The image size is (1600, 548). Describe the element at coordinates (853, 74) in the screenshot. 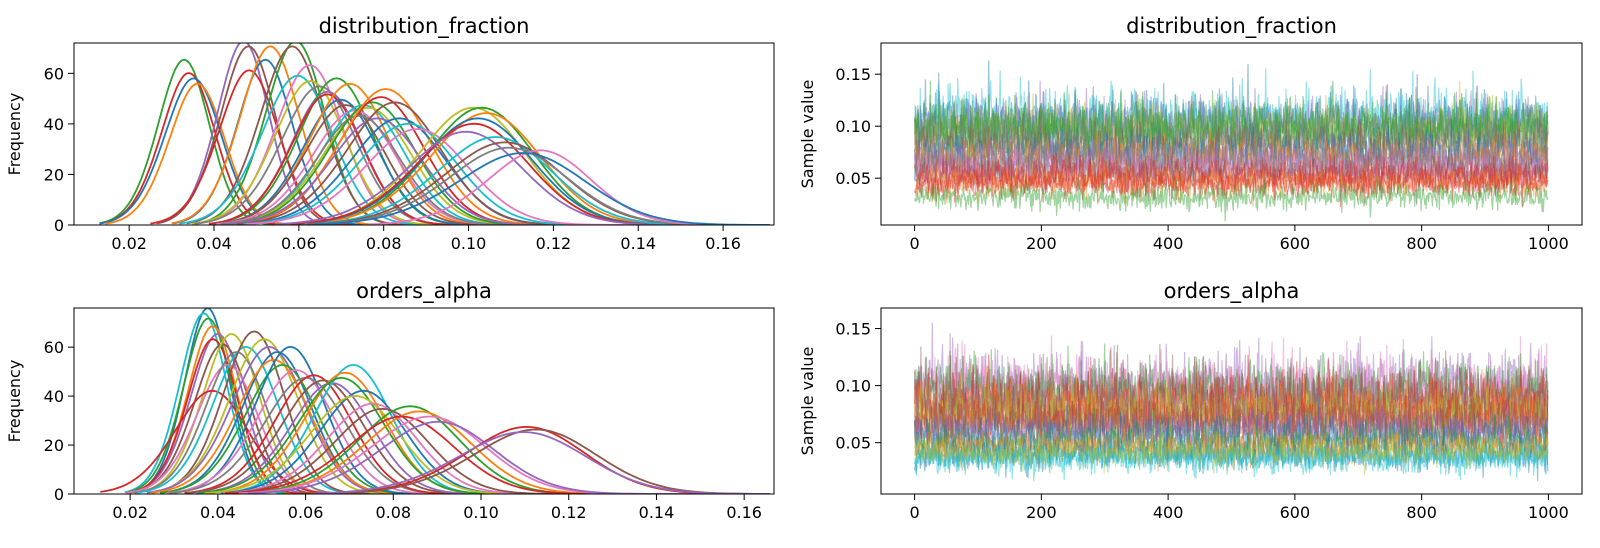

I see `y-tick-label: 0.15` at that location.